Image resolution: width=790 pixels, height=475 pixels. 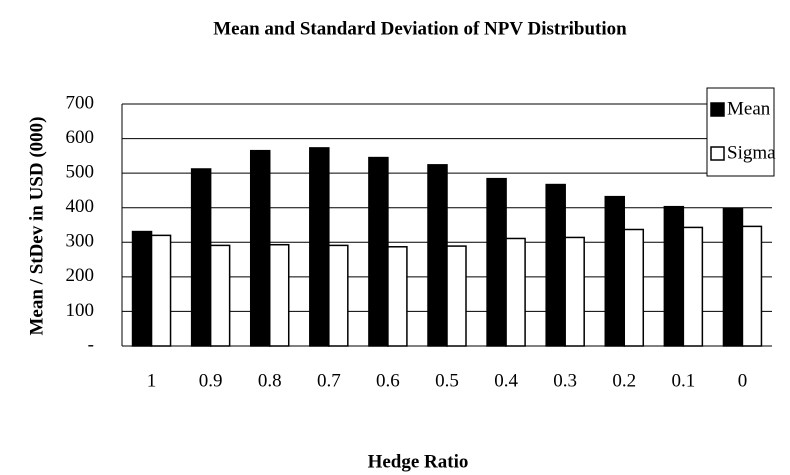 What do you see at coordinates (329, 380) in the screenshot?
I see `x-tick-label: 0.7` at bounding box center [329, 380].